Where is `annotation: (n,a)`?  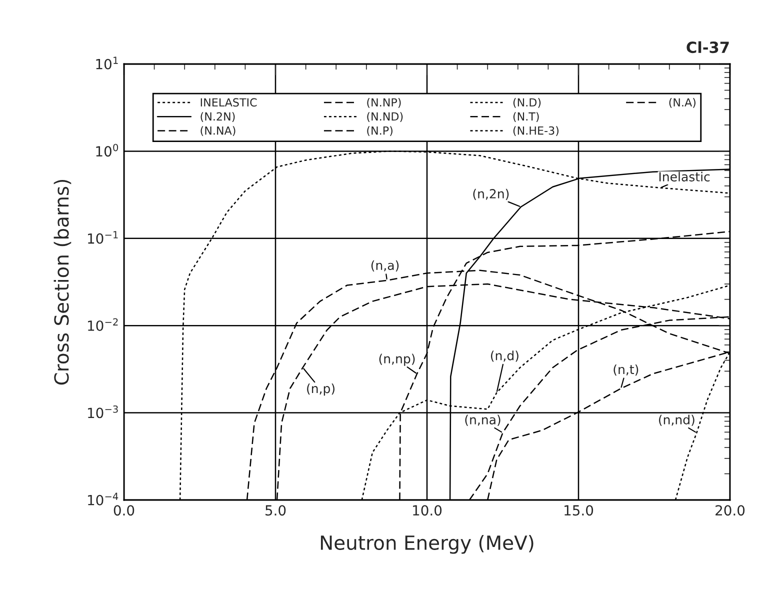
annotation: (n,a) is located at coordinates (385, 266).